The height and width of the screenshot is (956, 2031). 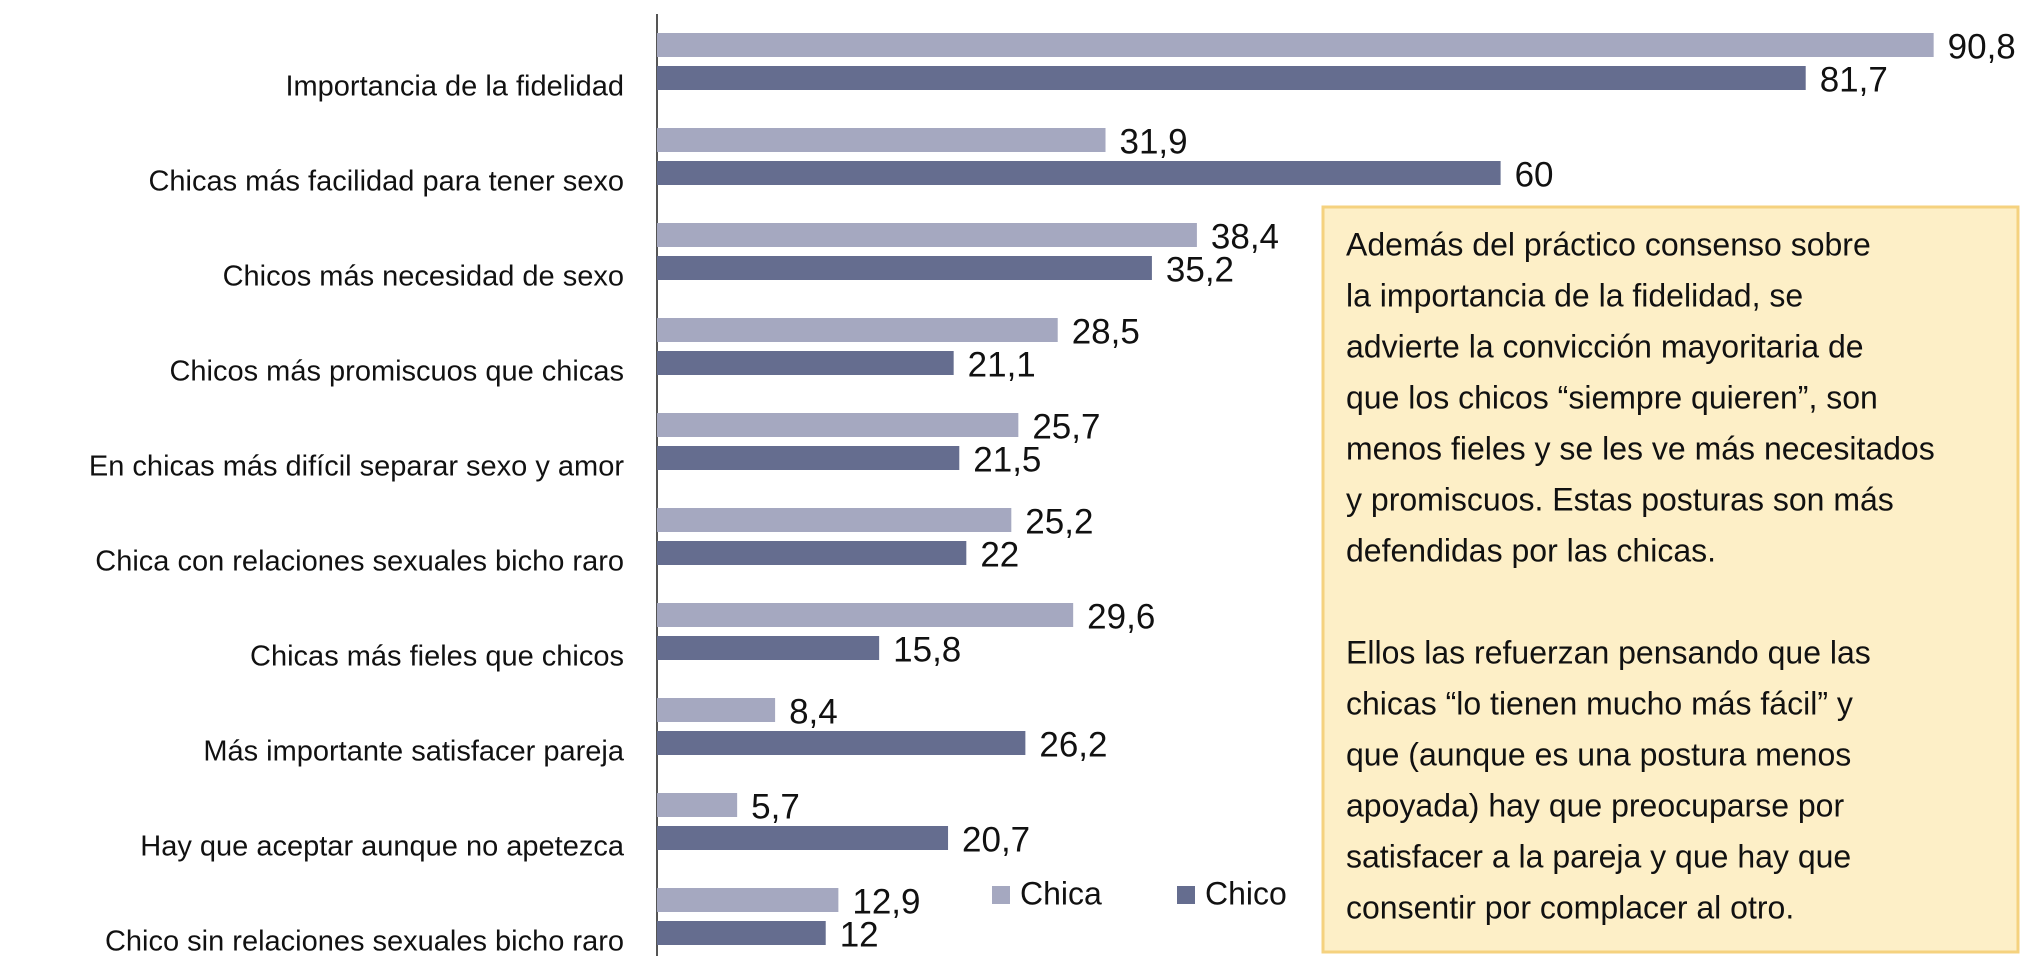 What do you see at coordinates (1570, 907) in the screenshot?
I see `annotation-text: consentir por complacer al otro.` at bounding box center [1570, 907].